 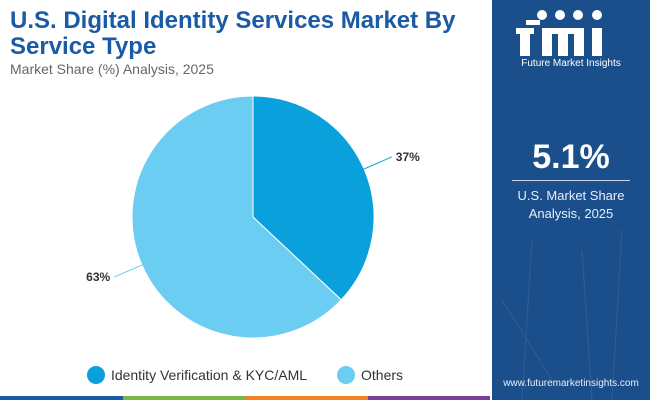 I want to click on market-share-label-line1: U.S. Market Share, so click(x=571, y=195).